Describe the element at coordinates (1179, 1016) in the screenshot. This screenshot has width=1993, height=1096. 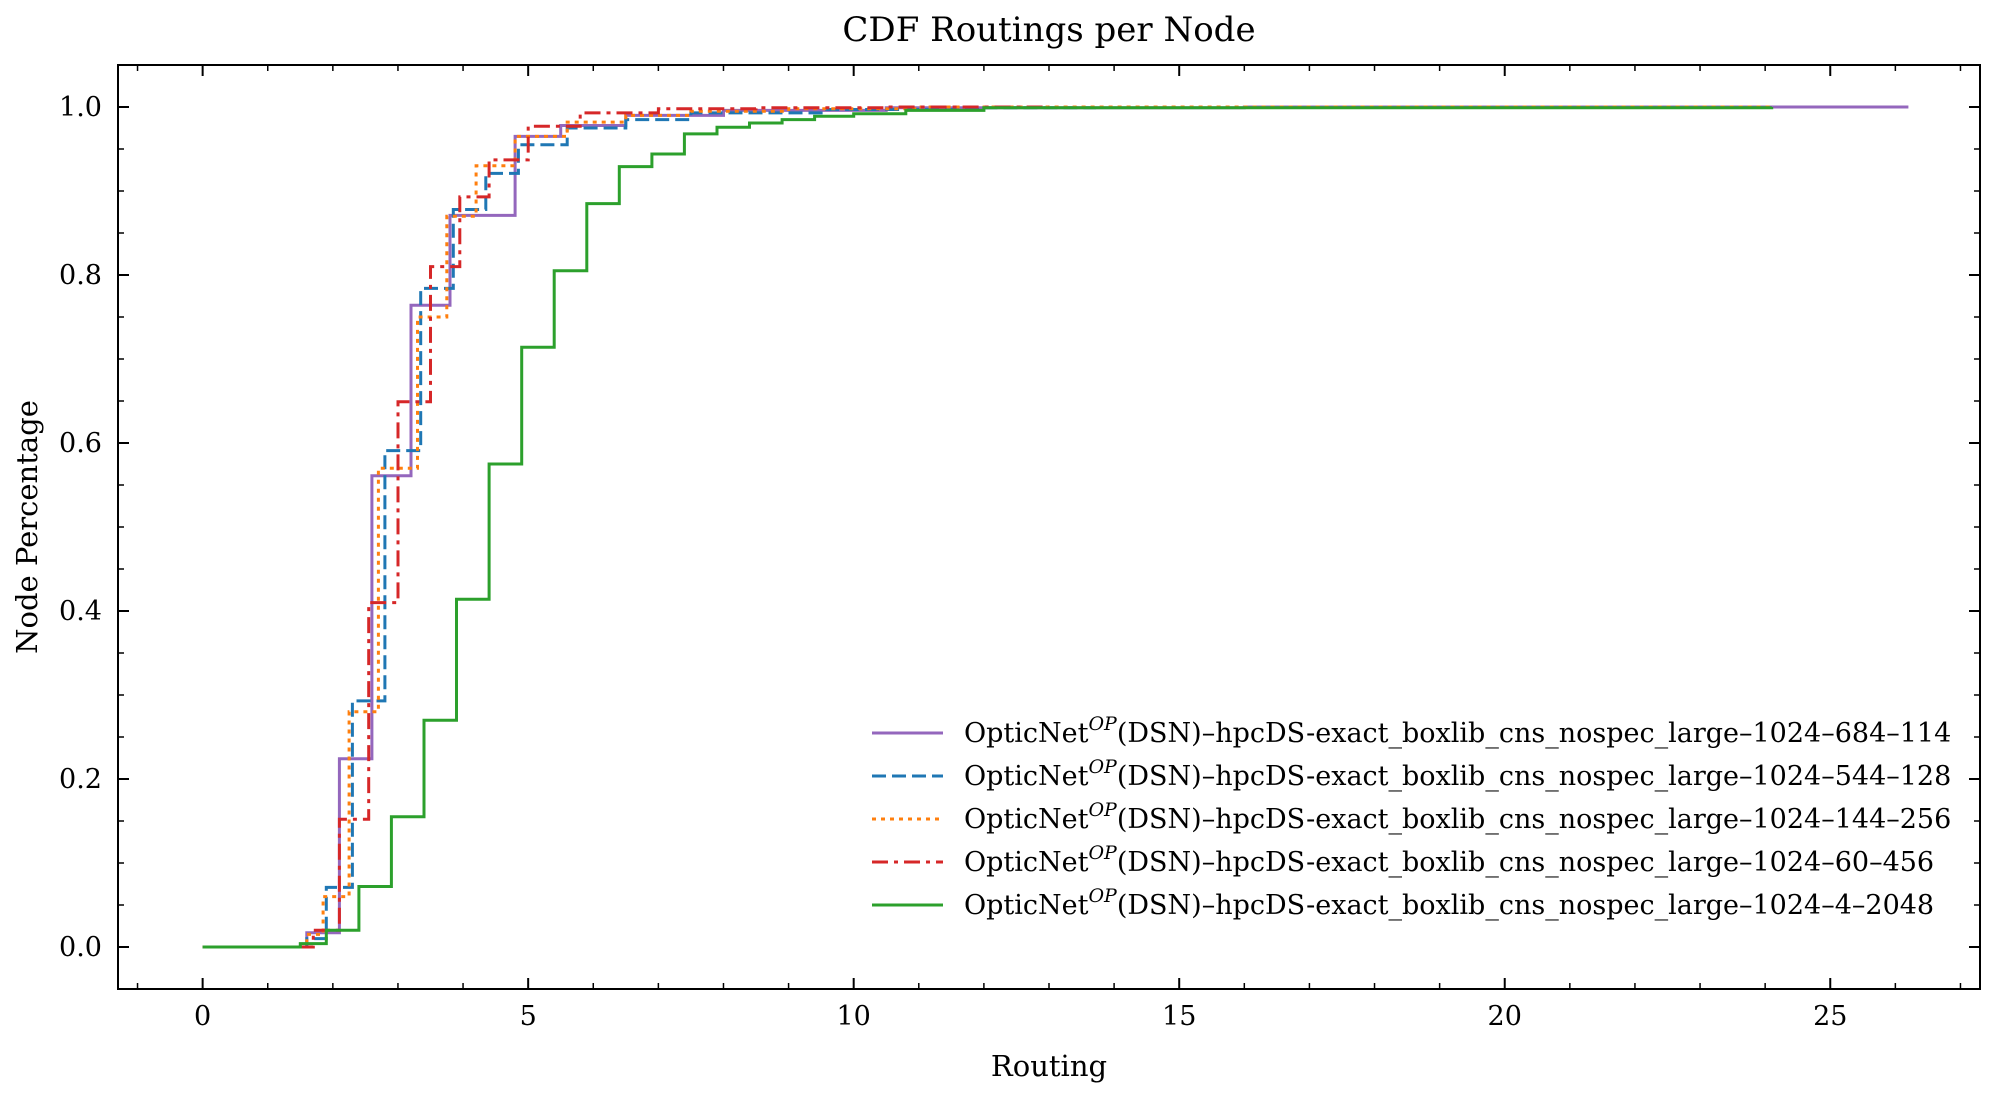
I see `x-tick-label: 15` at that location.